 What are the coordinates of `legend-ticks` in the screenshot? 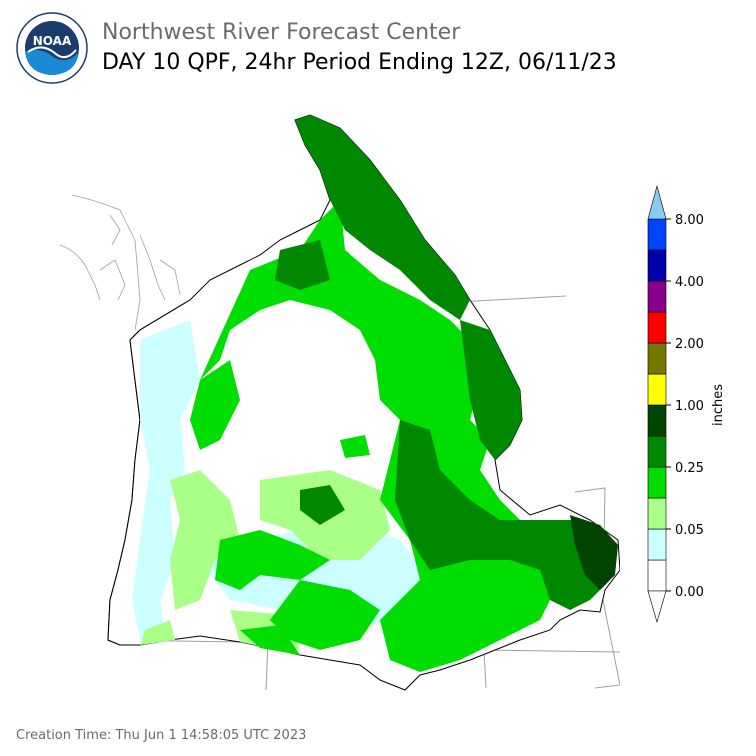 It's located at (668, 405).